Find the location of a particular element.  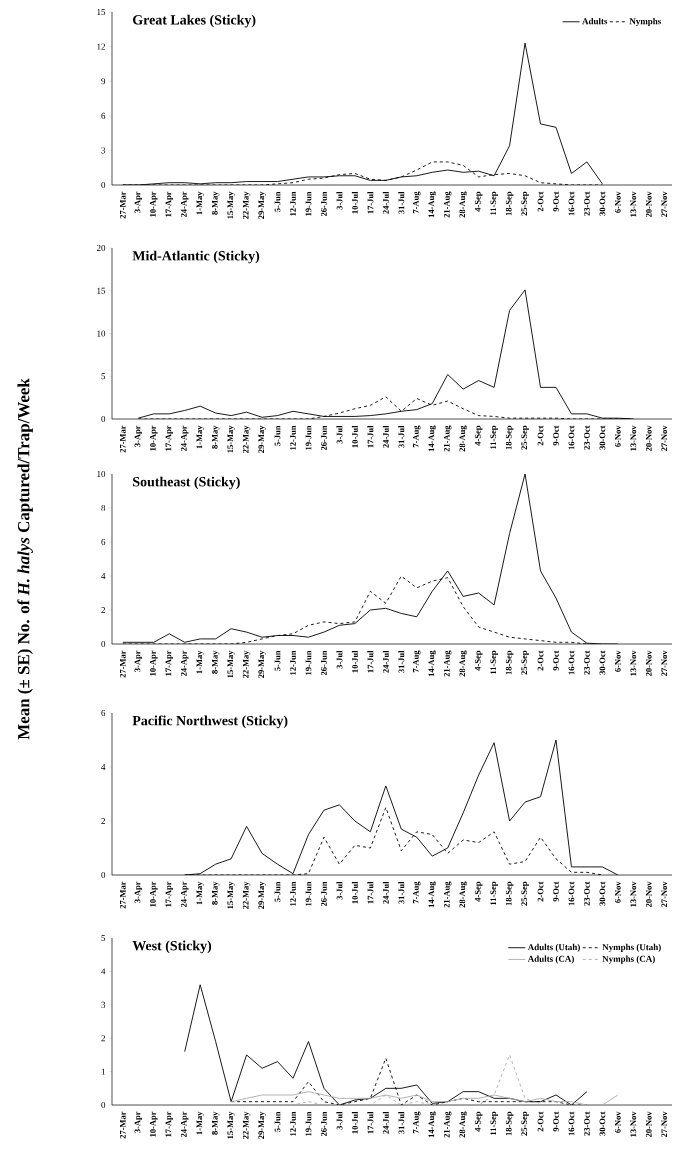

legend-label: Adults (Utah) is located at coordinates (553, 947).